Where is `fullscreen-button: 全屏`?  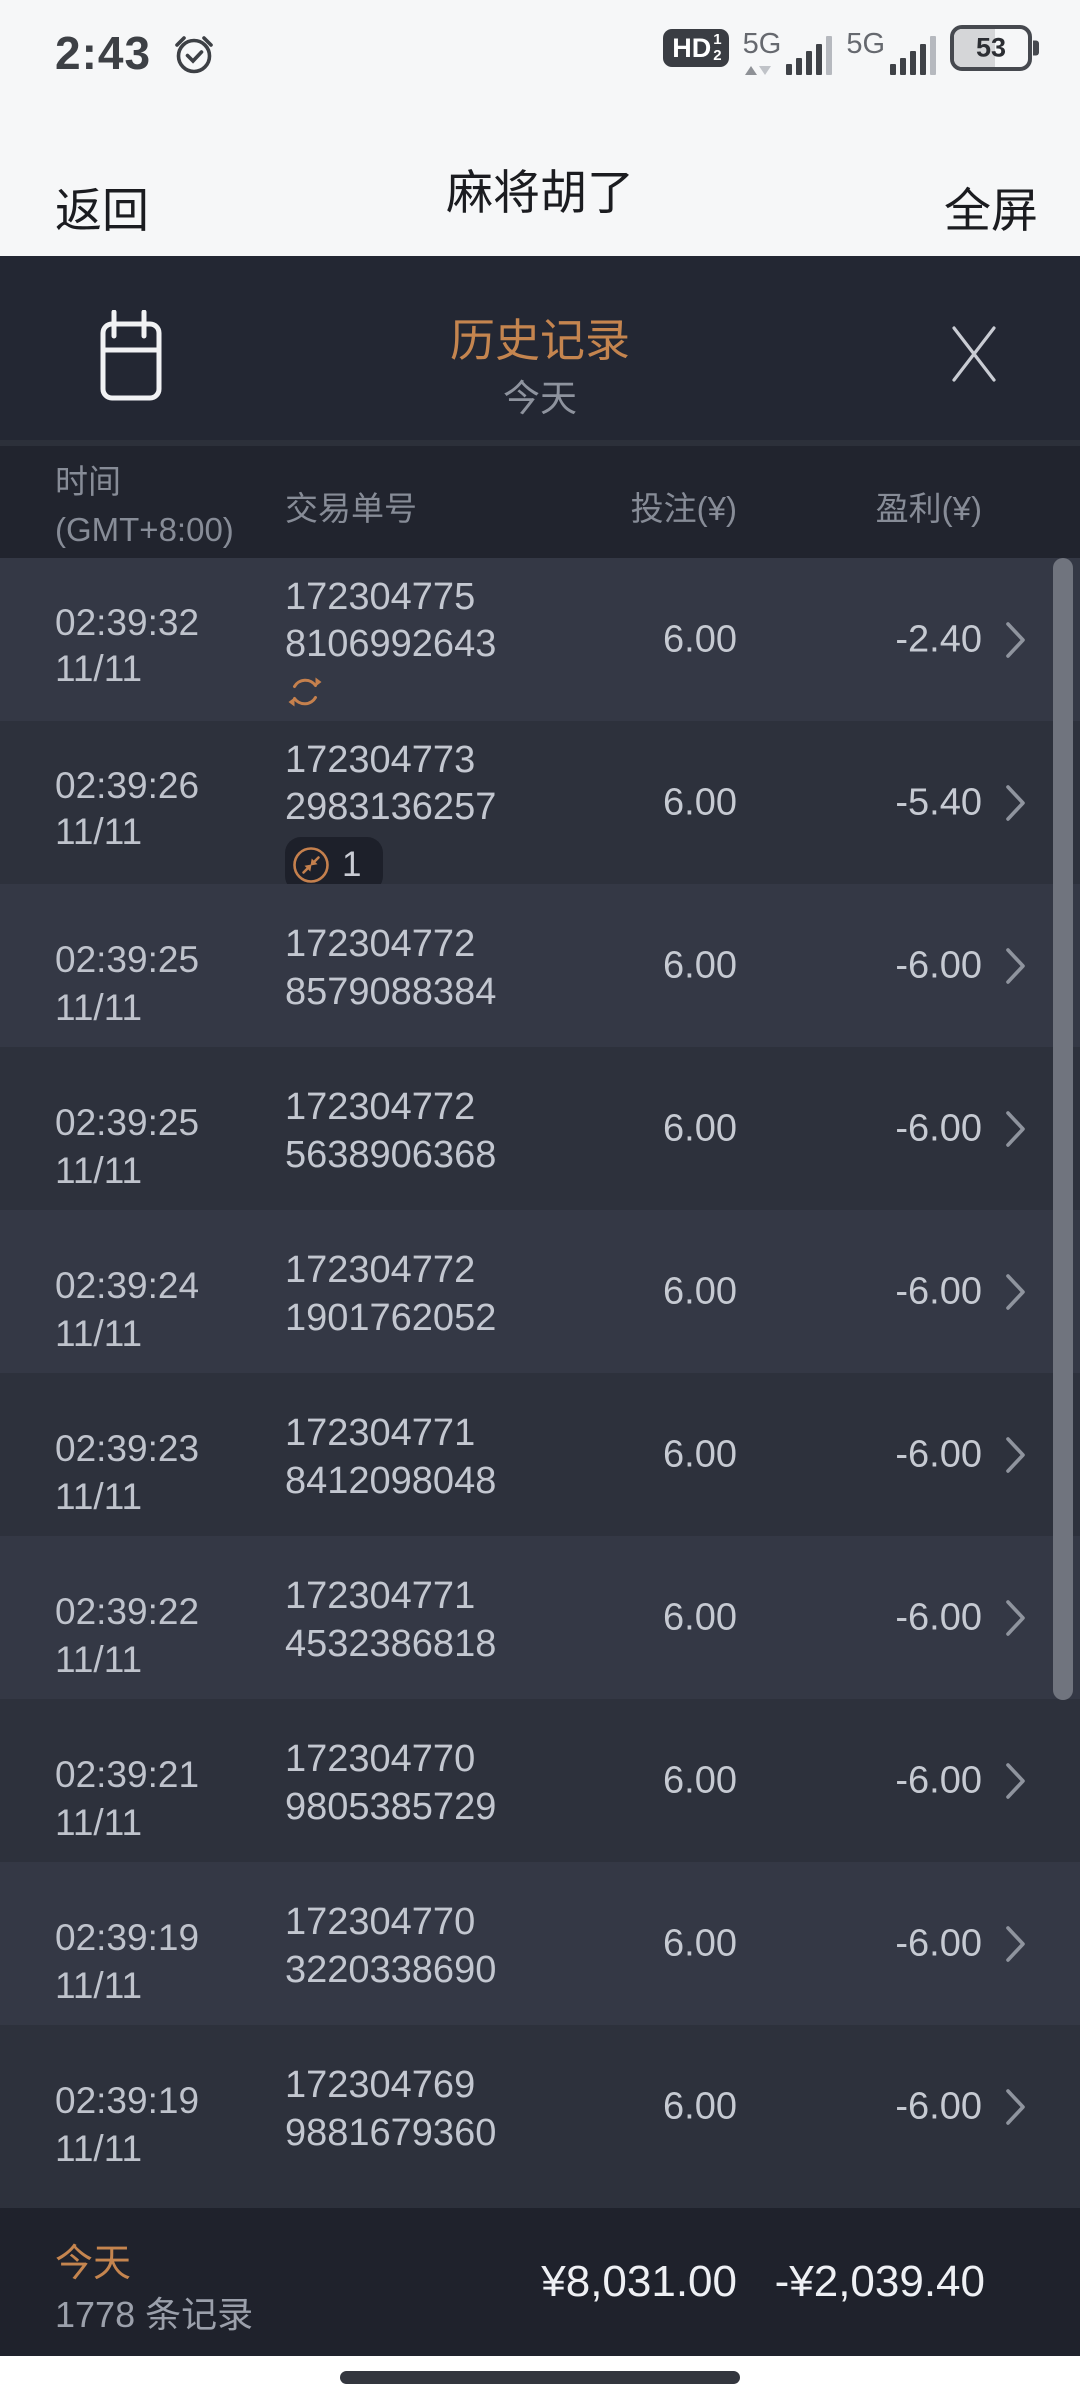 fullscreen-button: 全屏 is located at coordinates (991, 210).